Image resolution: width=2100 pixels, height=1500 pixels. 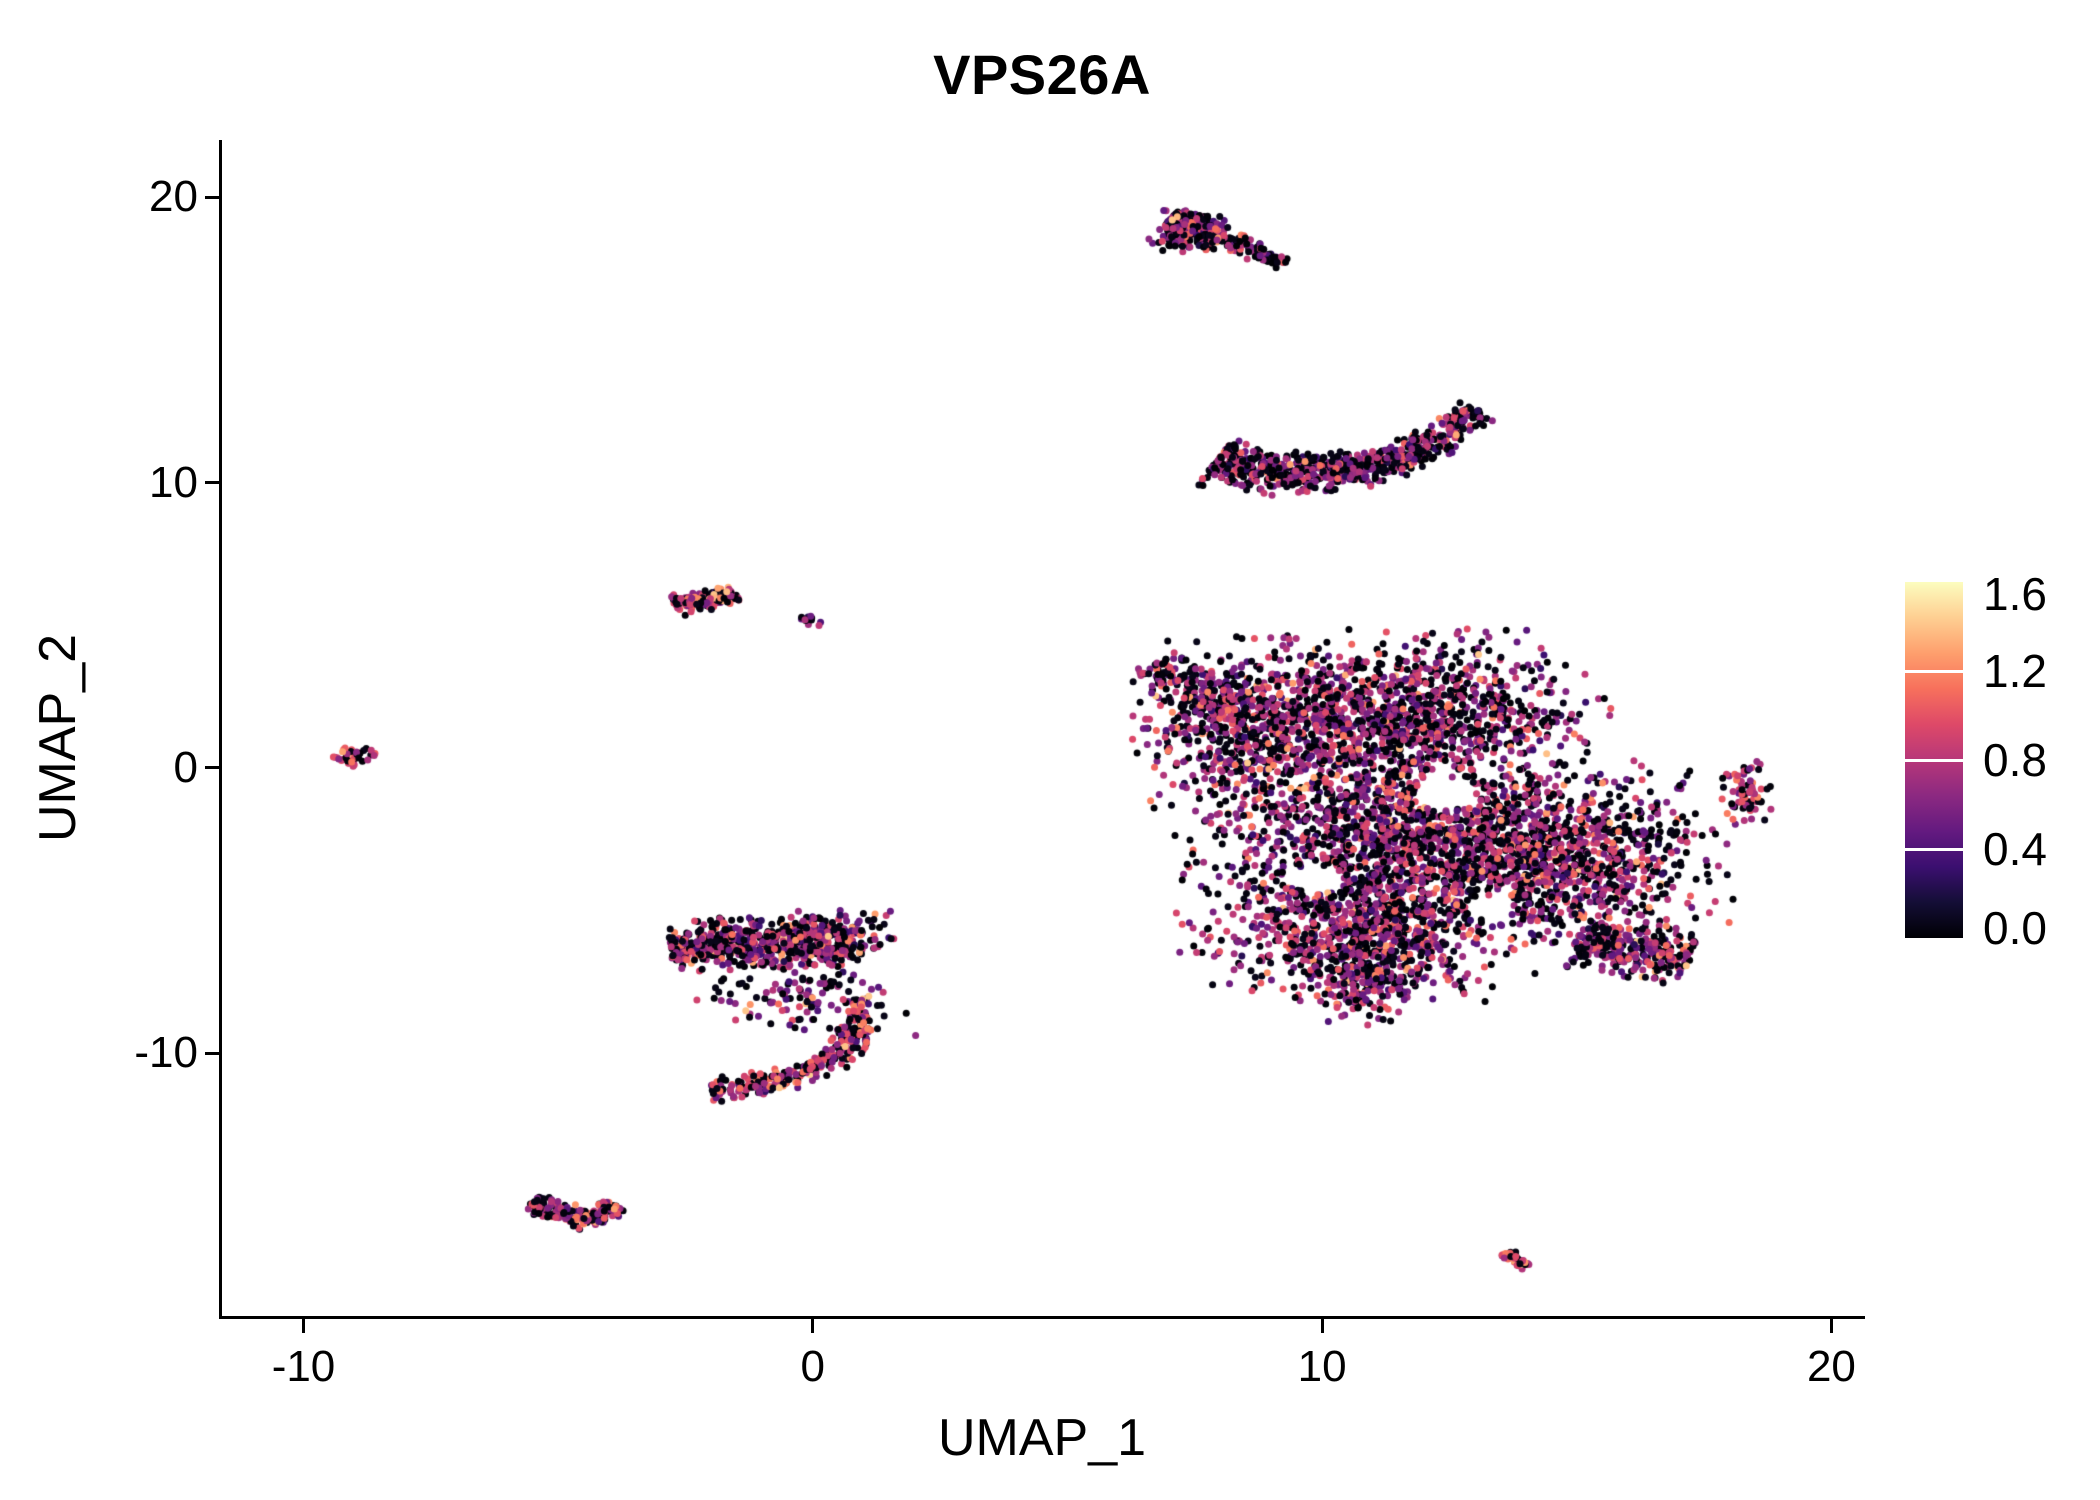 I want to click on colorbar-label: 0.0, so click(x=2015, y=928).